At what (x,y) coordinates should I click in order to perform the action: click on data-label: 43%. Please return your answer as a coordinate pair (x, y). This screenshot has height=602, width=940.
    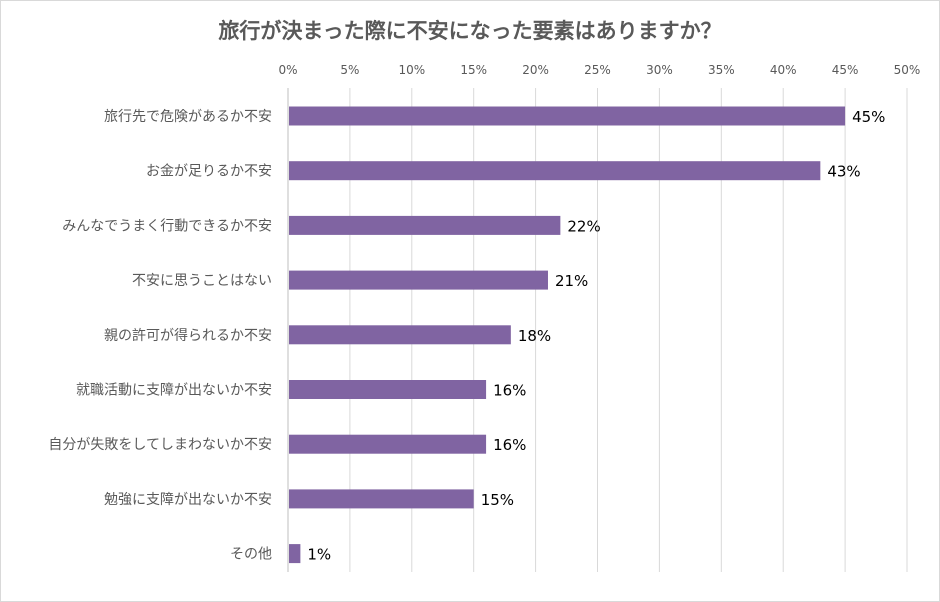
    Looking at the image, I should click on (843, 172).